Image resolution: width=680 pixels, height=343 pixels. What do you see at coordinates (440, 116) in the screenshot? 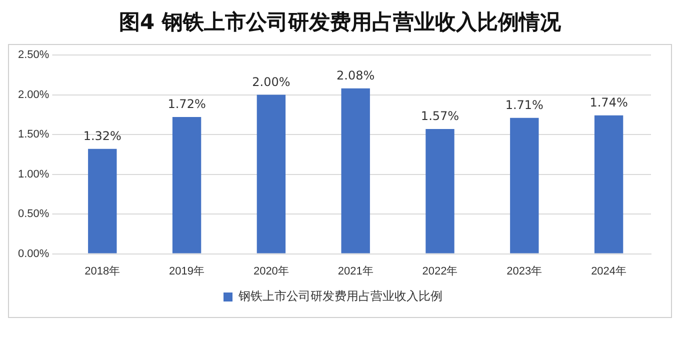
I see `data-label: 1.57%` at bounding box center [440, 116].